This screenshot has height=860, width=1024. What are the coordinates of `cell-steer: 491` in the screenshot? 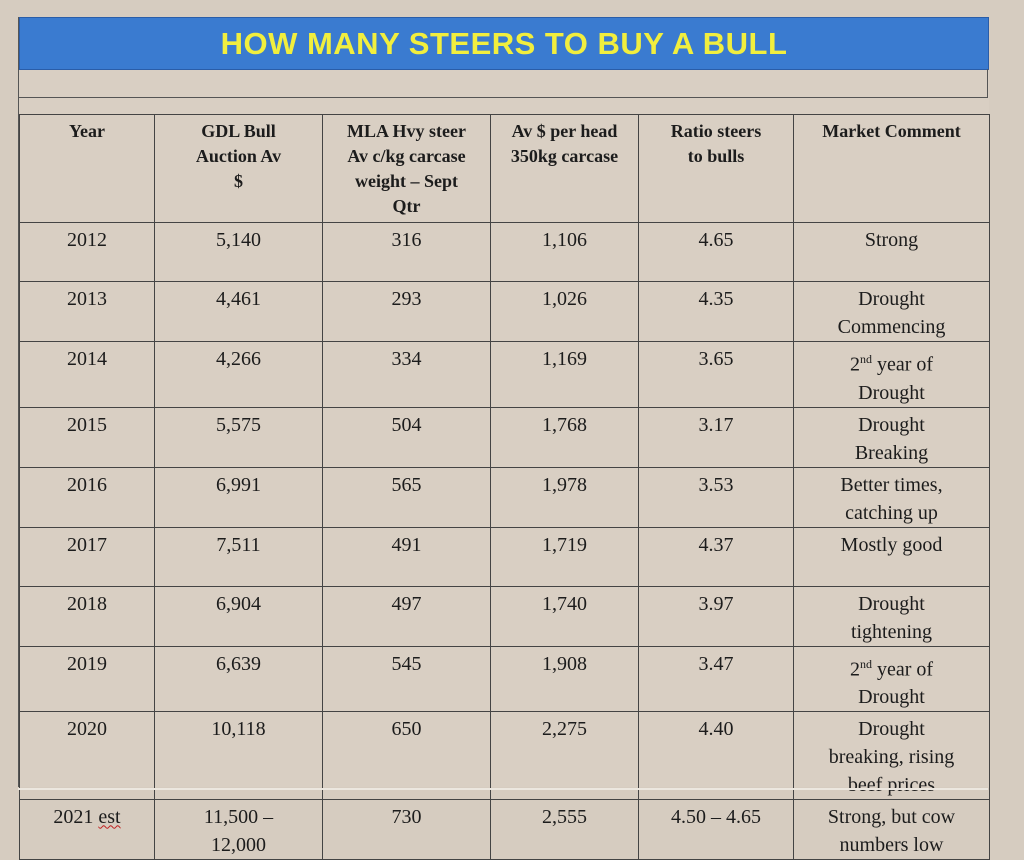 It's located at (406, 556).